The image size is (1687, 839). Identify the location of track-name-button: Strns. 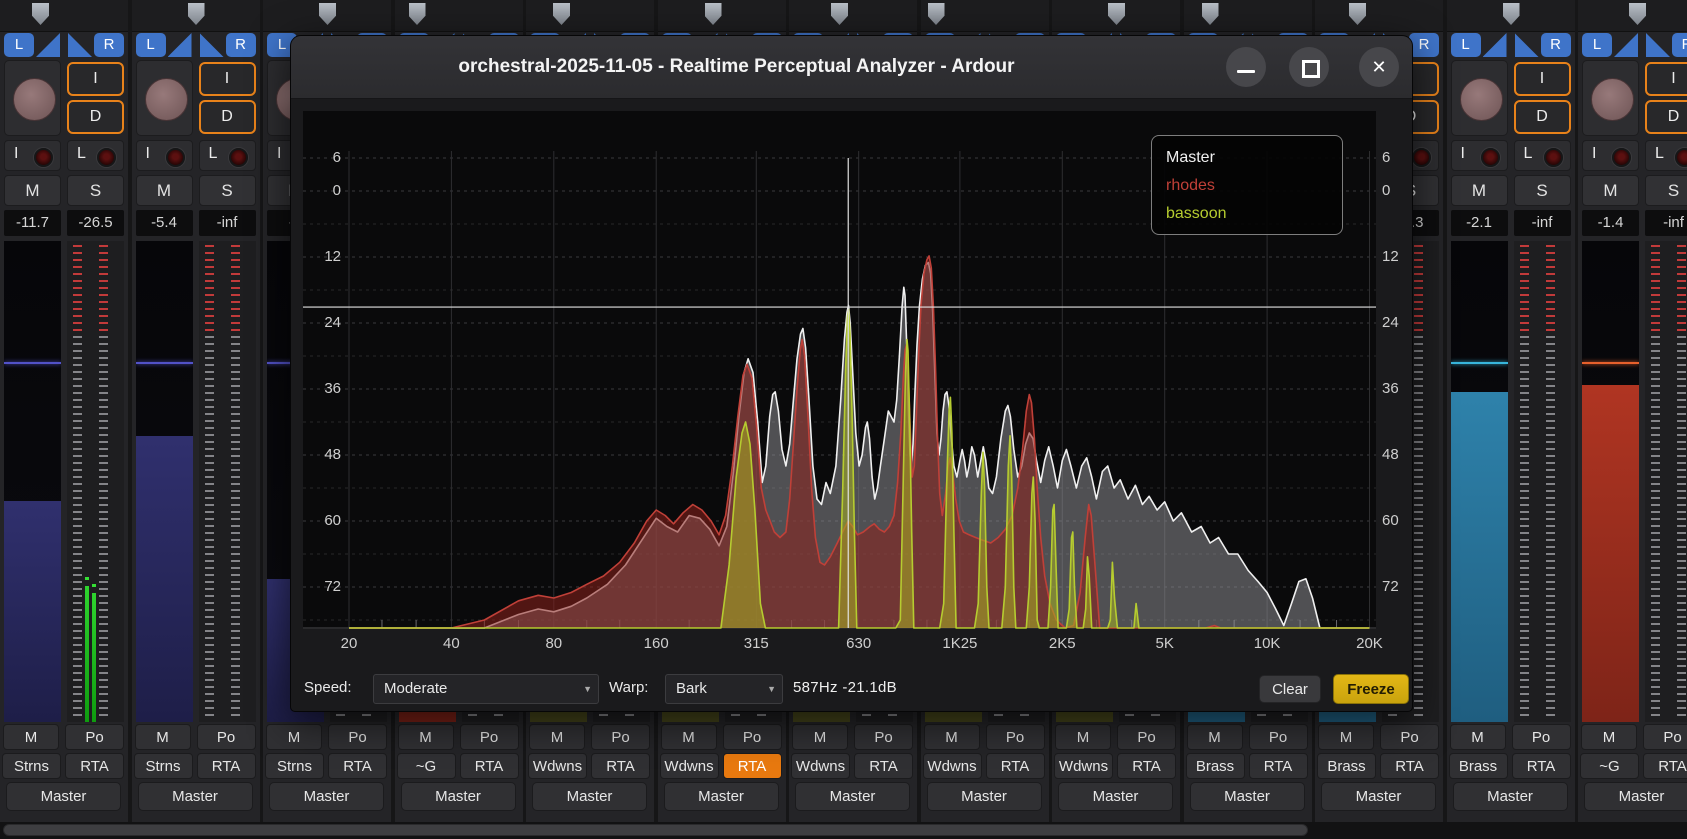
(294, 766).